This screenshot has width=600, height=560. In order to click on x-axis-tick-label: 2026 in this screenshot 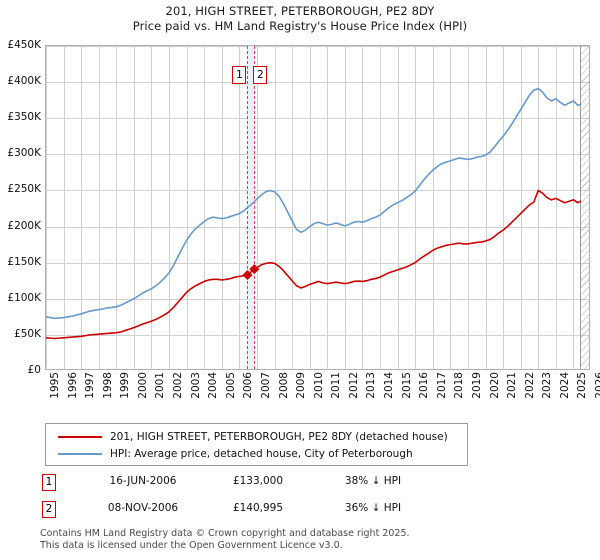, I will do `click(597, 385)`.